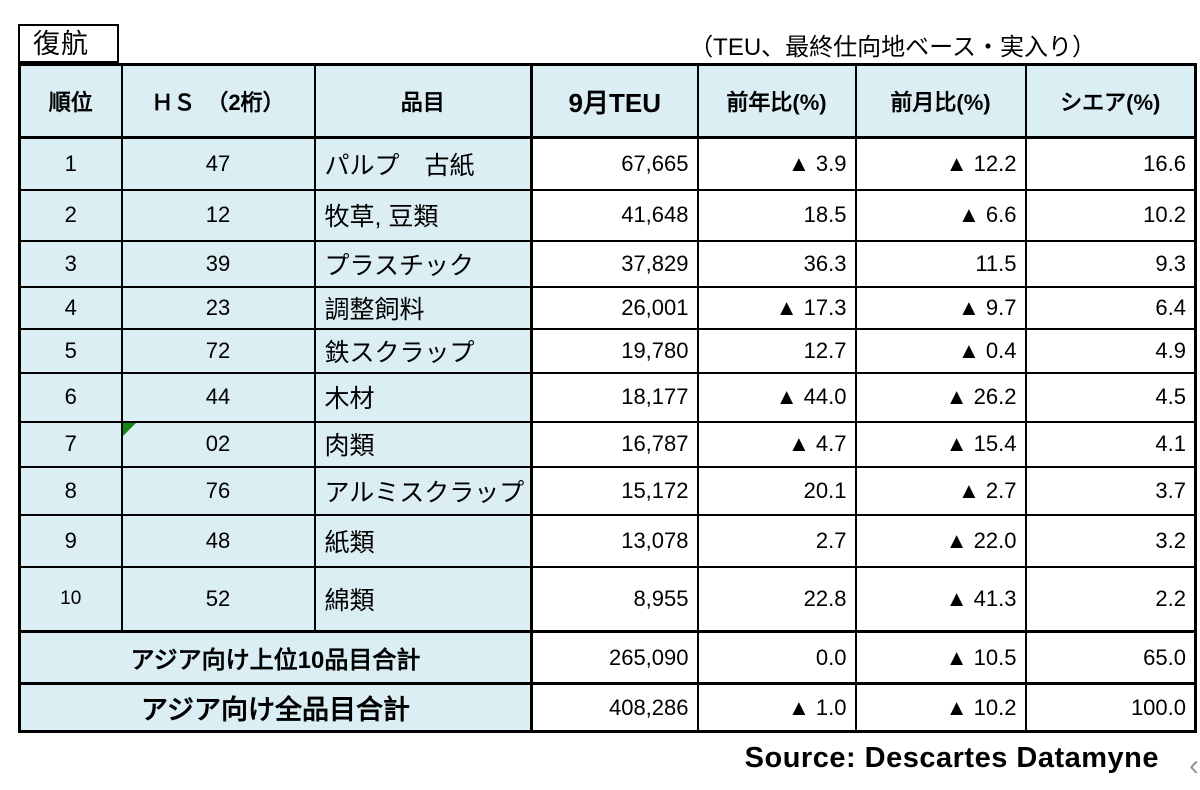 The width and height of the screenshot is (1200, 790). What do you see at coordinates (1110, 350) in the screenshot?
I see `share-cell: 4.9` at bounding box center [1110, 350].